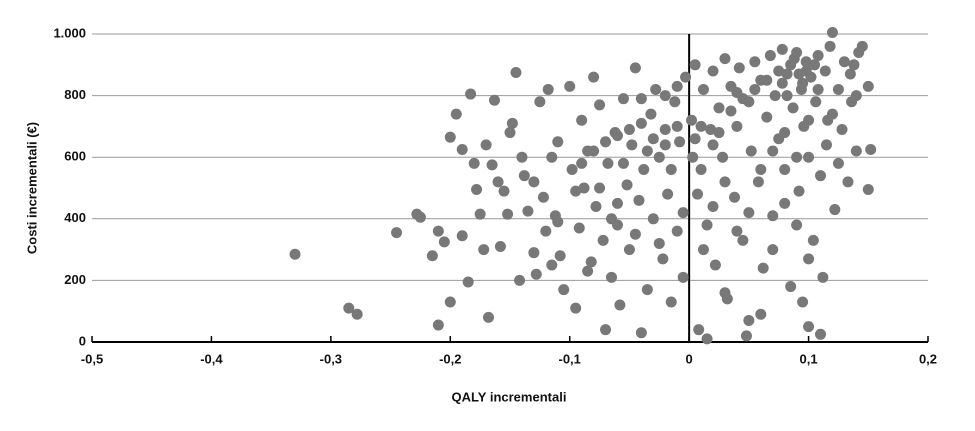 The height and width of the screenshot is (431, 975). Describe the element at coordinates (450, 358) in the screenshot. I see `x-tick-label: -0,2` at that location.